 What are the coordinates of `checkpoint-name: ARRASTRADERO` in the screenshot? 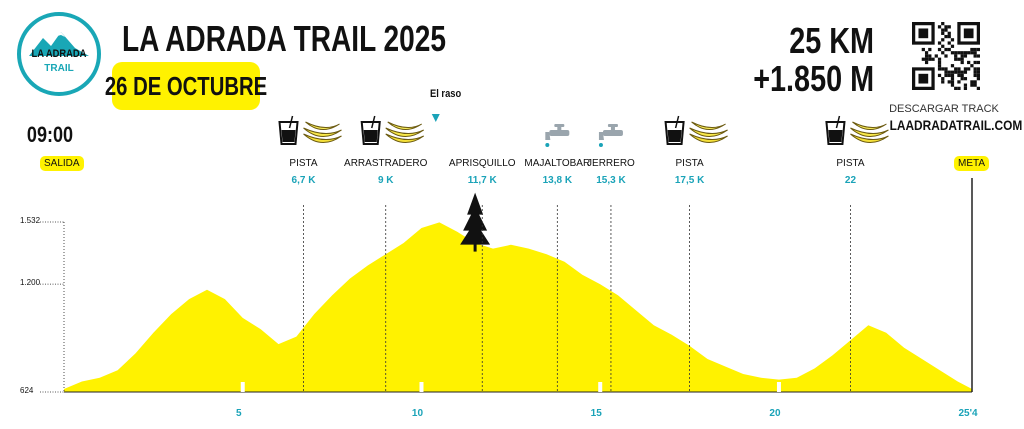 It's located at (386, 163).